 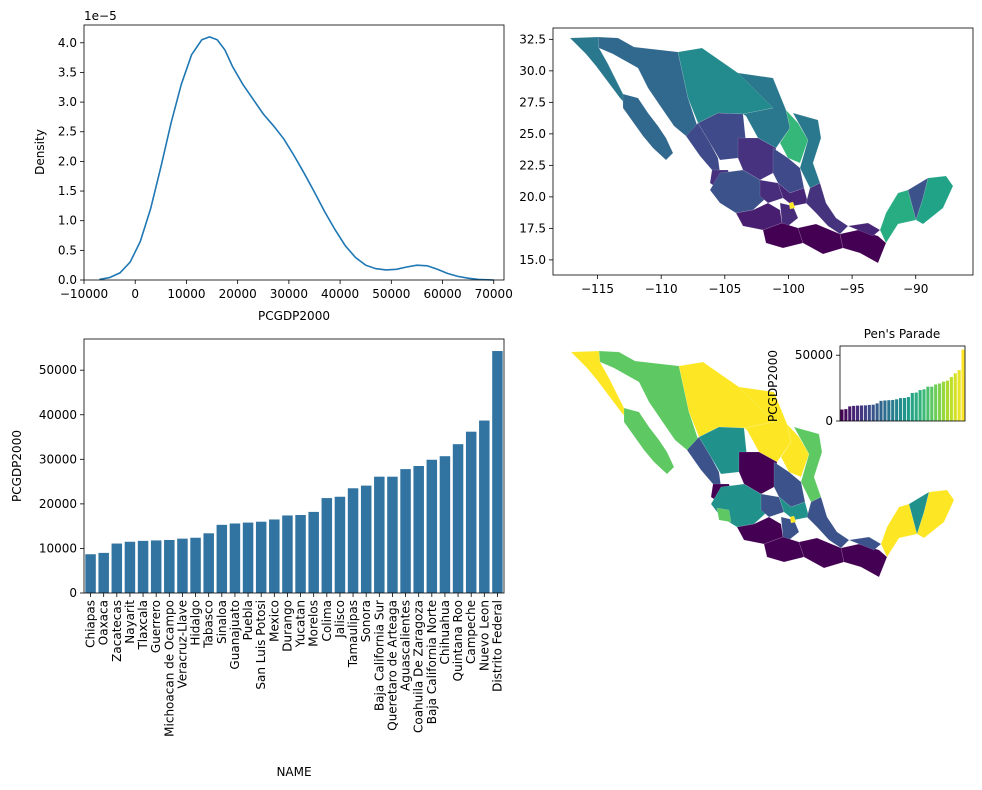 I want to click on kde-x-tick-label: −10000, so click(x=84, y=294).